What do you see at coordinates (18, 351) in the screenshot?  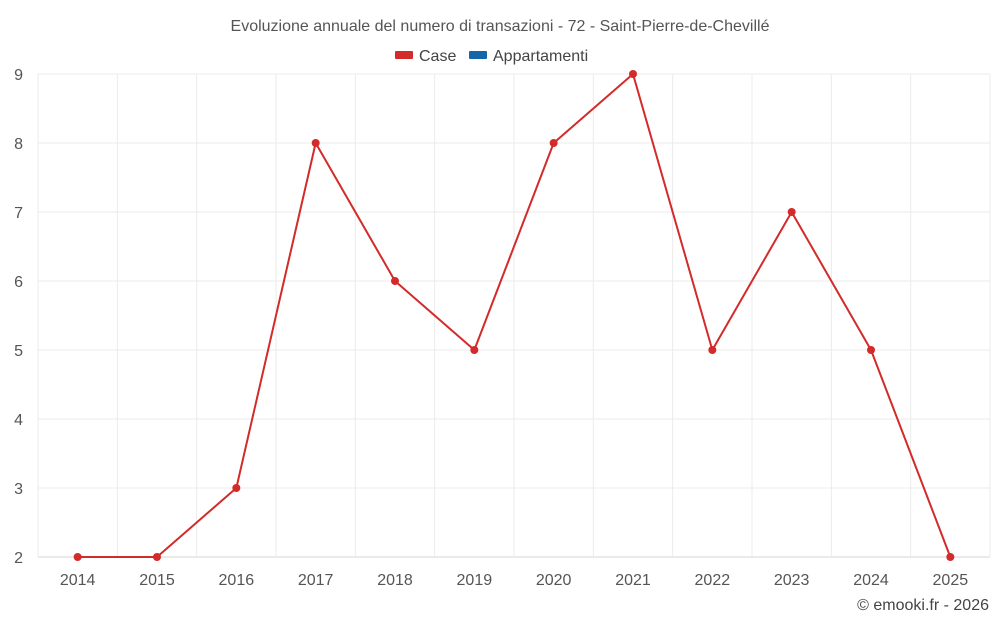 I see `y-tick-label: 5` at bounding box center [18, 351].